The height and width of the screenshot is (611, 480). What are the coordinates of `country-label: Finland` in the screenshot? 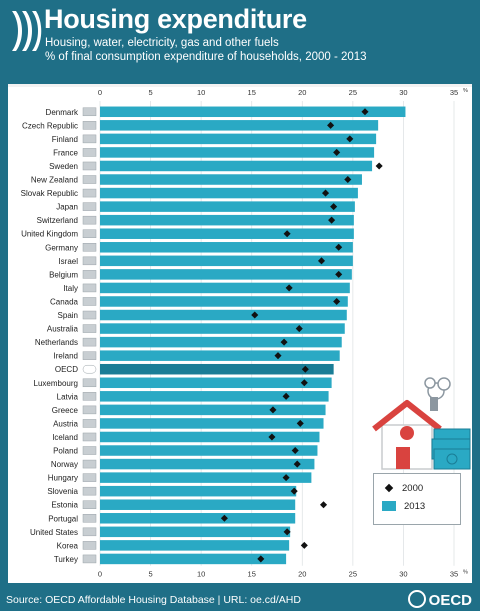 It's located at (65, 139).